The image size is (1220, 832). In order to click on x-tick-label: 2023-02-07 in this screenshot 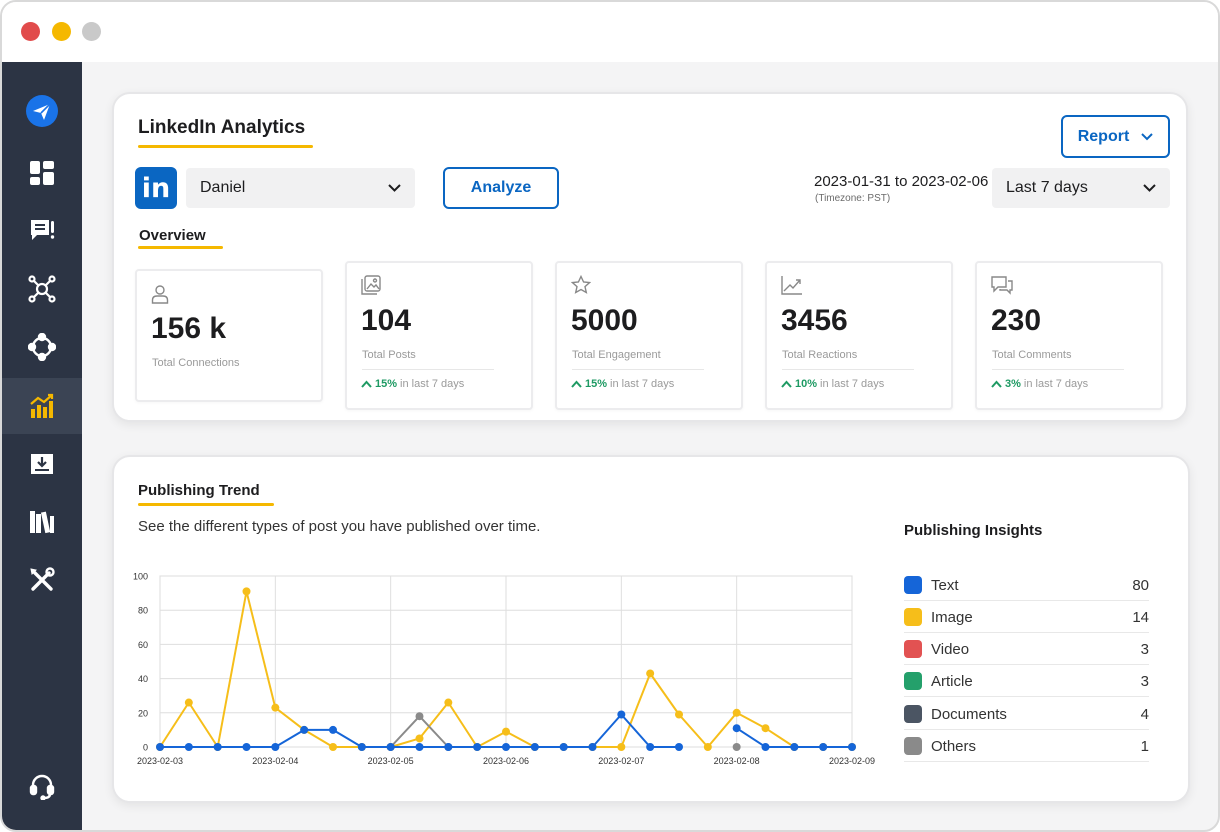, I will do `click(621, 761)`.